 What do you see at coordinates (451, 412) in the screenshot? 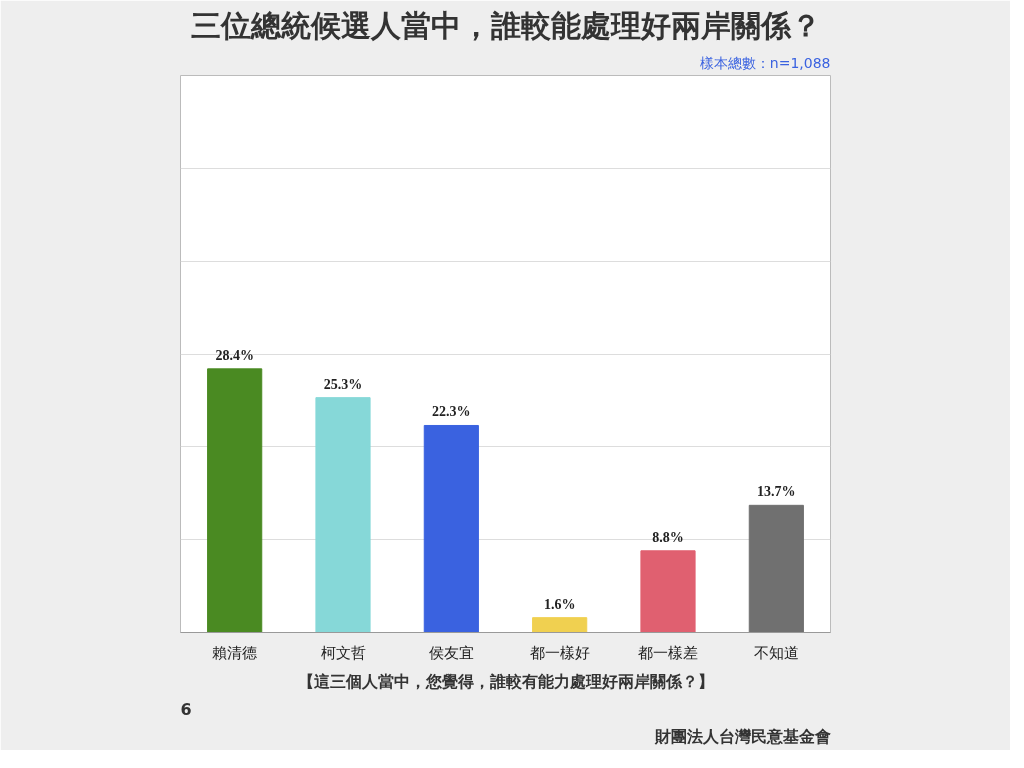
I see `data-label: 22.3%` at bounding box center [451, 412].